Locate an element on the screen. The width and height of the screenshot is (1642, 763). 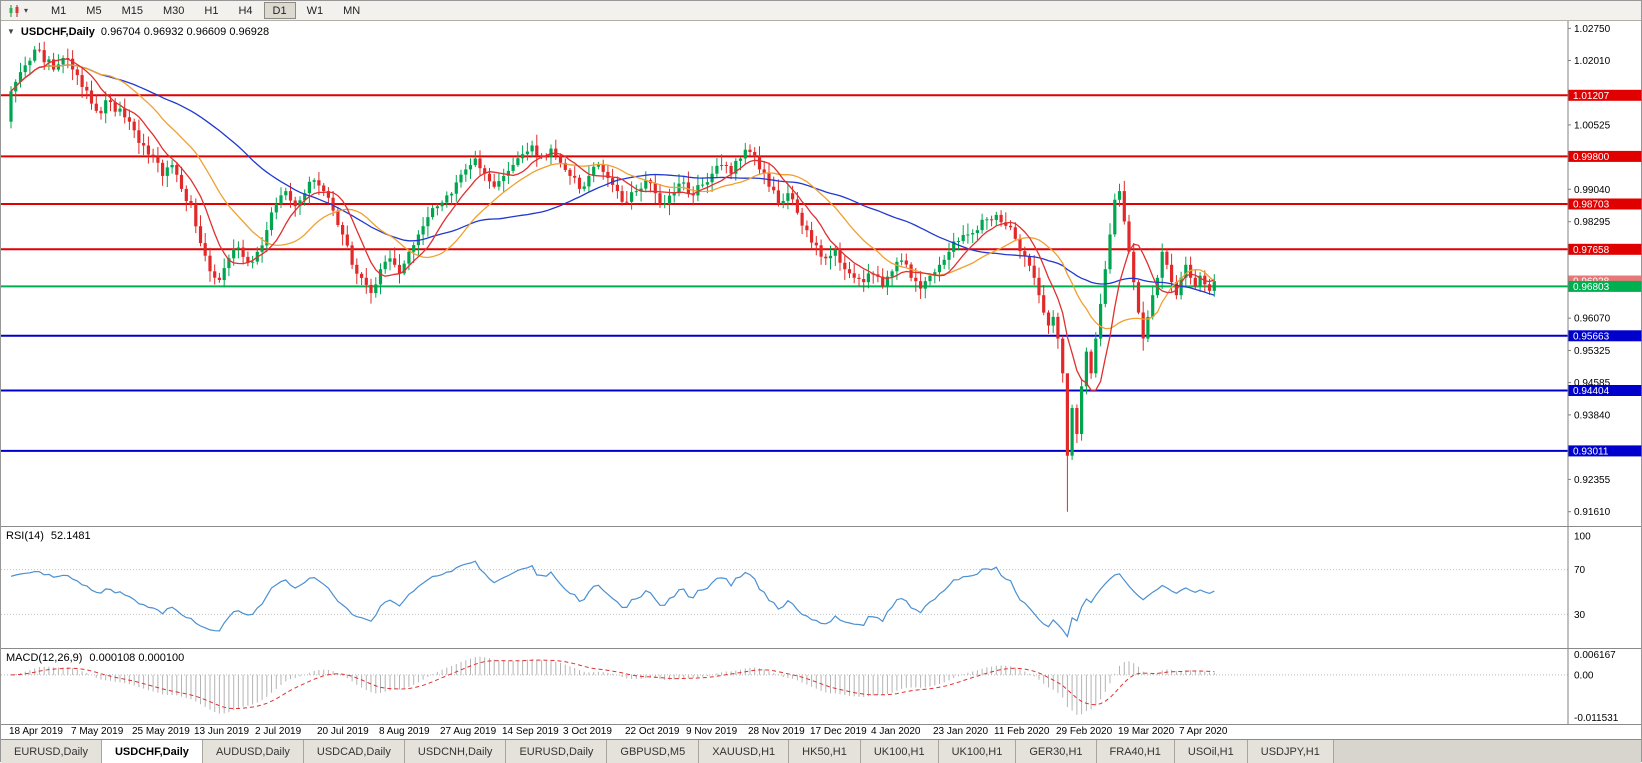
date-label: 17 Dec 2019 is located at coordinates (838, 731).